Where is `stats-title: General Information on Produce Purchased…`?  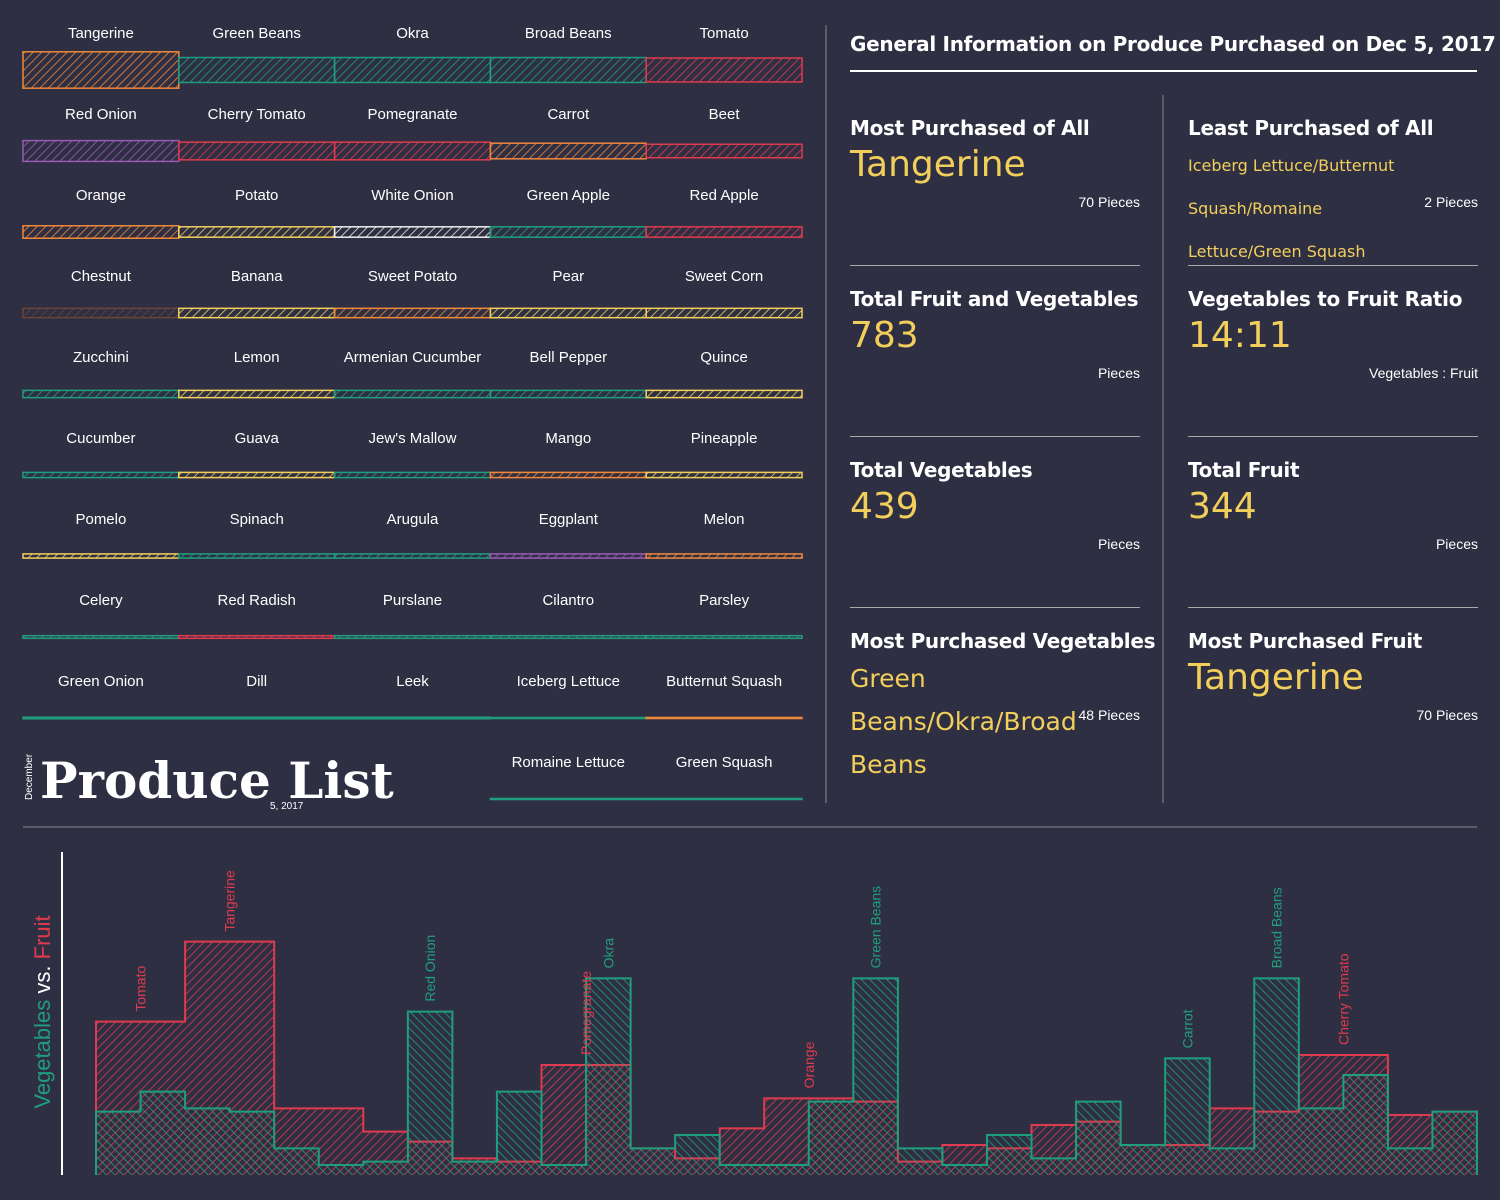 stats-title: General Information on Produce Purchased… is located at coordinates (1173, 44).